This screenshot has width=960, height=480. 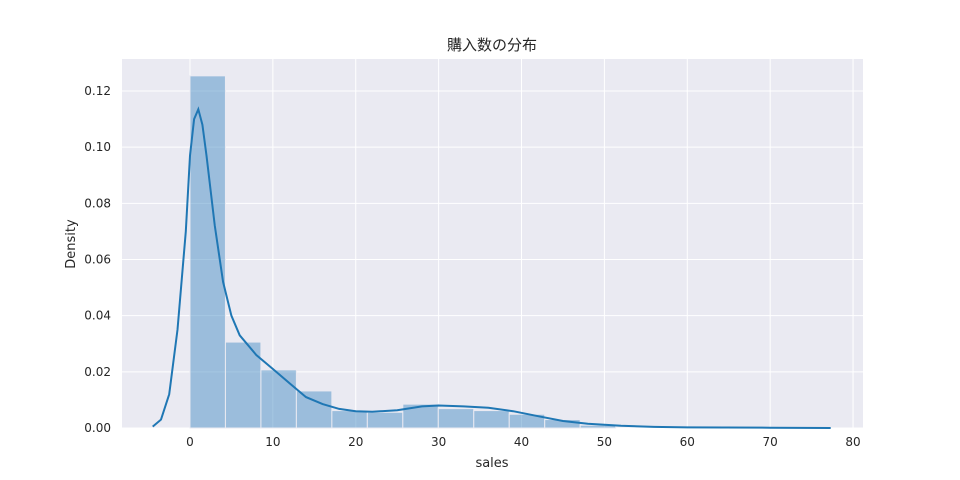 What do you see at coordinates (687, 442) in the screenshot?
I see `x-tick-label: 60` at bounding box center [687, 442].